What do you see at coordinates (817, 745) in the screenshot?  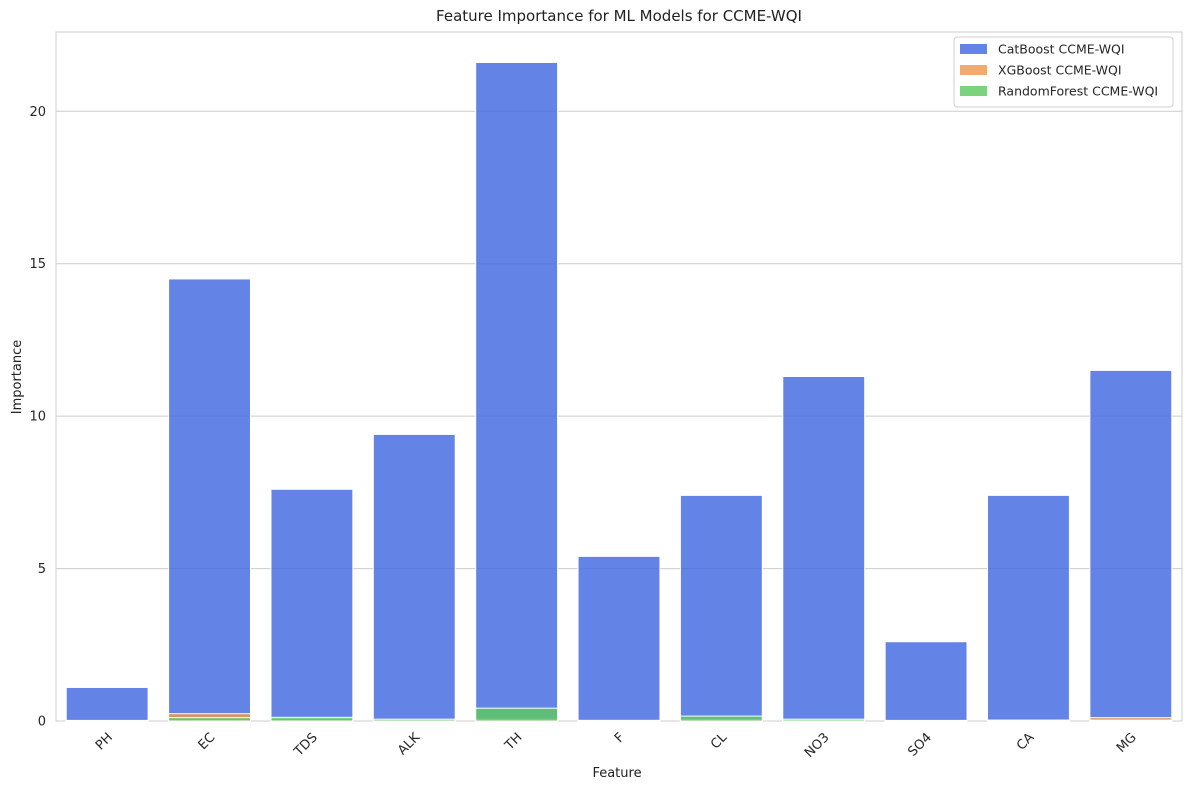 I see `x-tick-label: NO3` at bounding box center [817, 745].